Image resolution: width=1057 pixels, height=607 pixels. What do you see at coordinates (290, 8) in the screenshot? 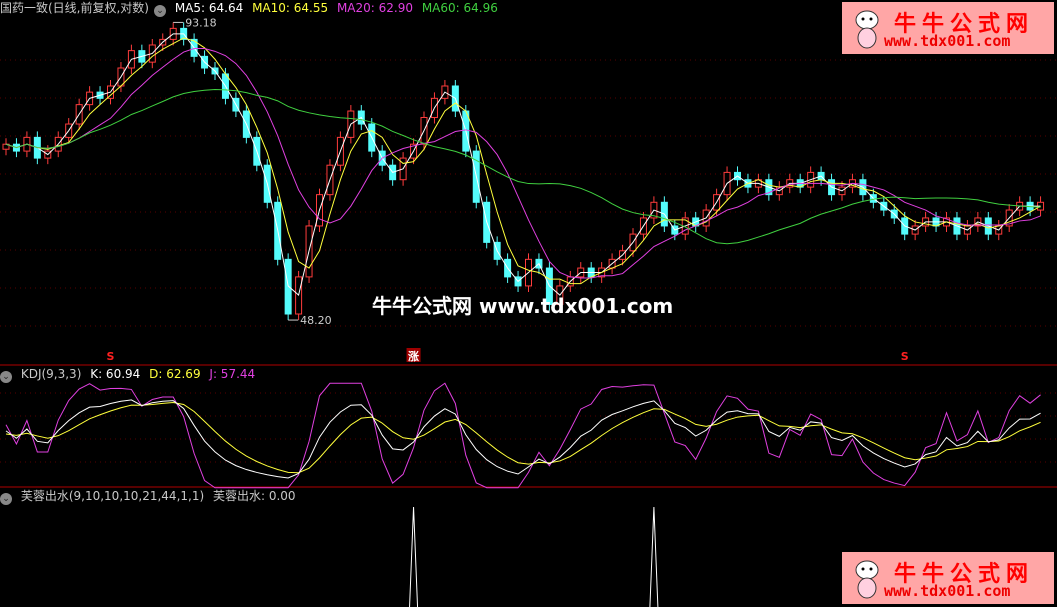
I see `ma10-value: MA10: 64.55` at bounding box center [290, 8].